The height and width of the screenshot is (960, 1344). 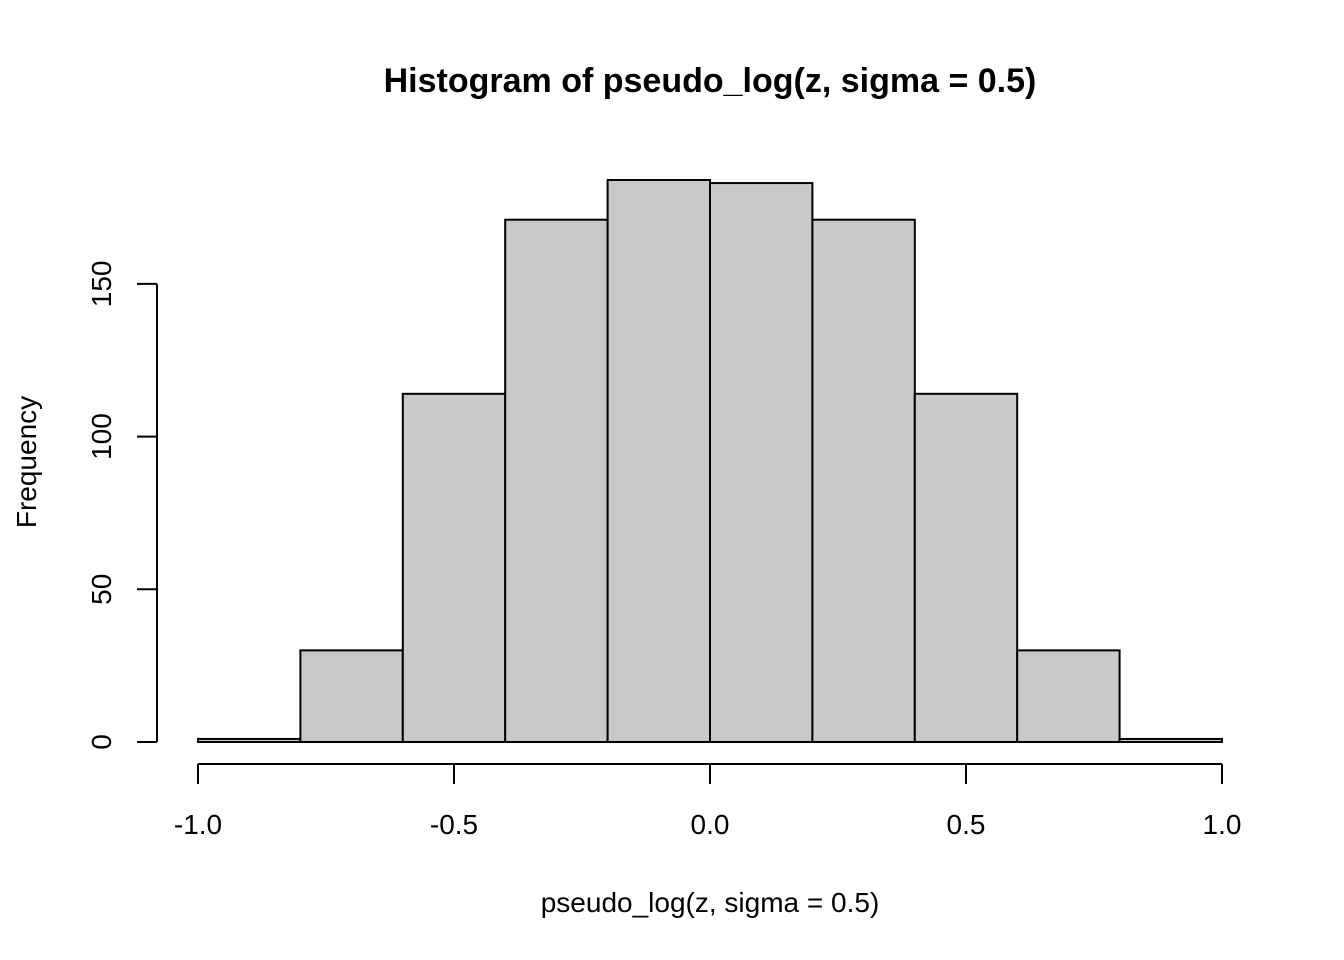 What do you see at coordinates (26, 462) in the screenshot?
I see `y-axis-label: Frequency` at bounding box center [26, 462].